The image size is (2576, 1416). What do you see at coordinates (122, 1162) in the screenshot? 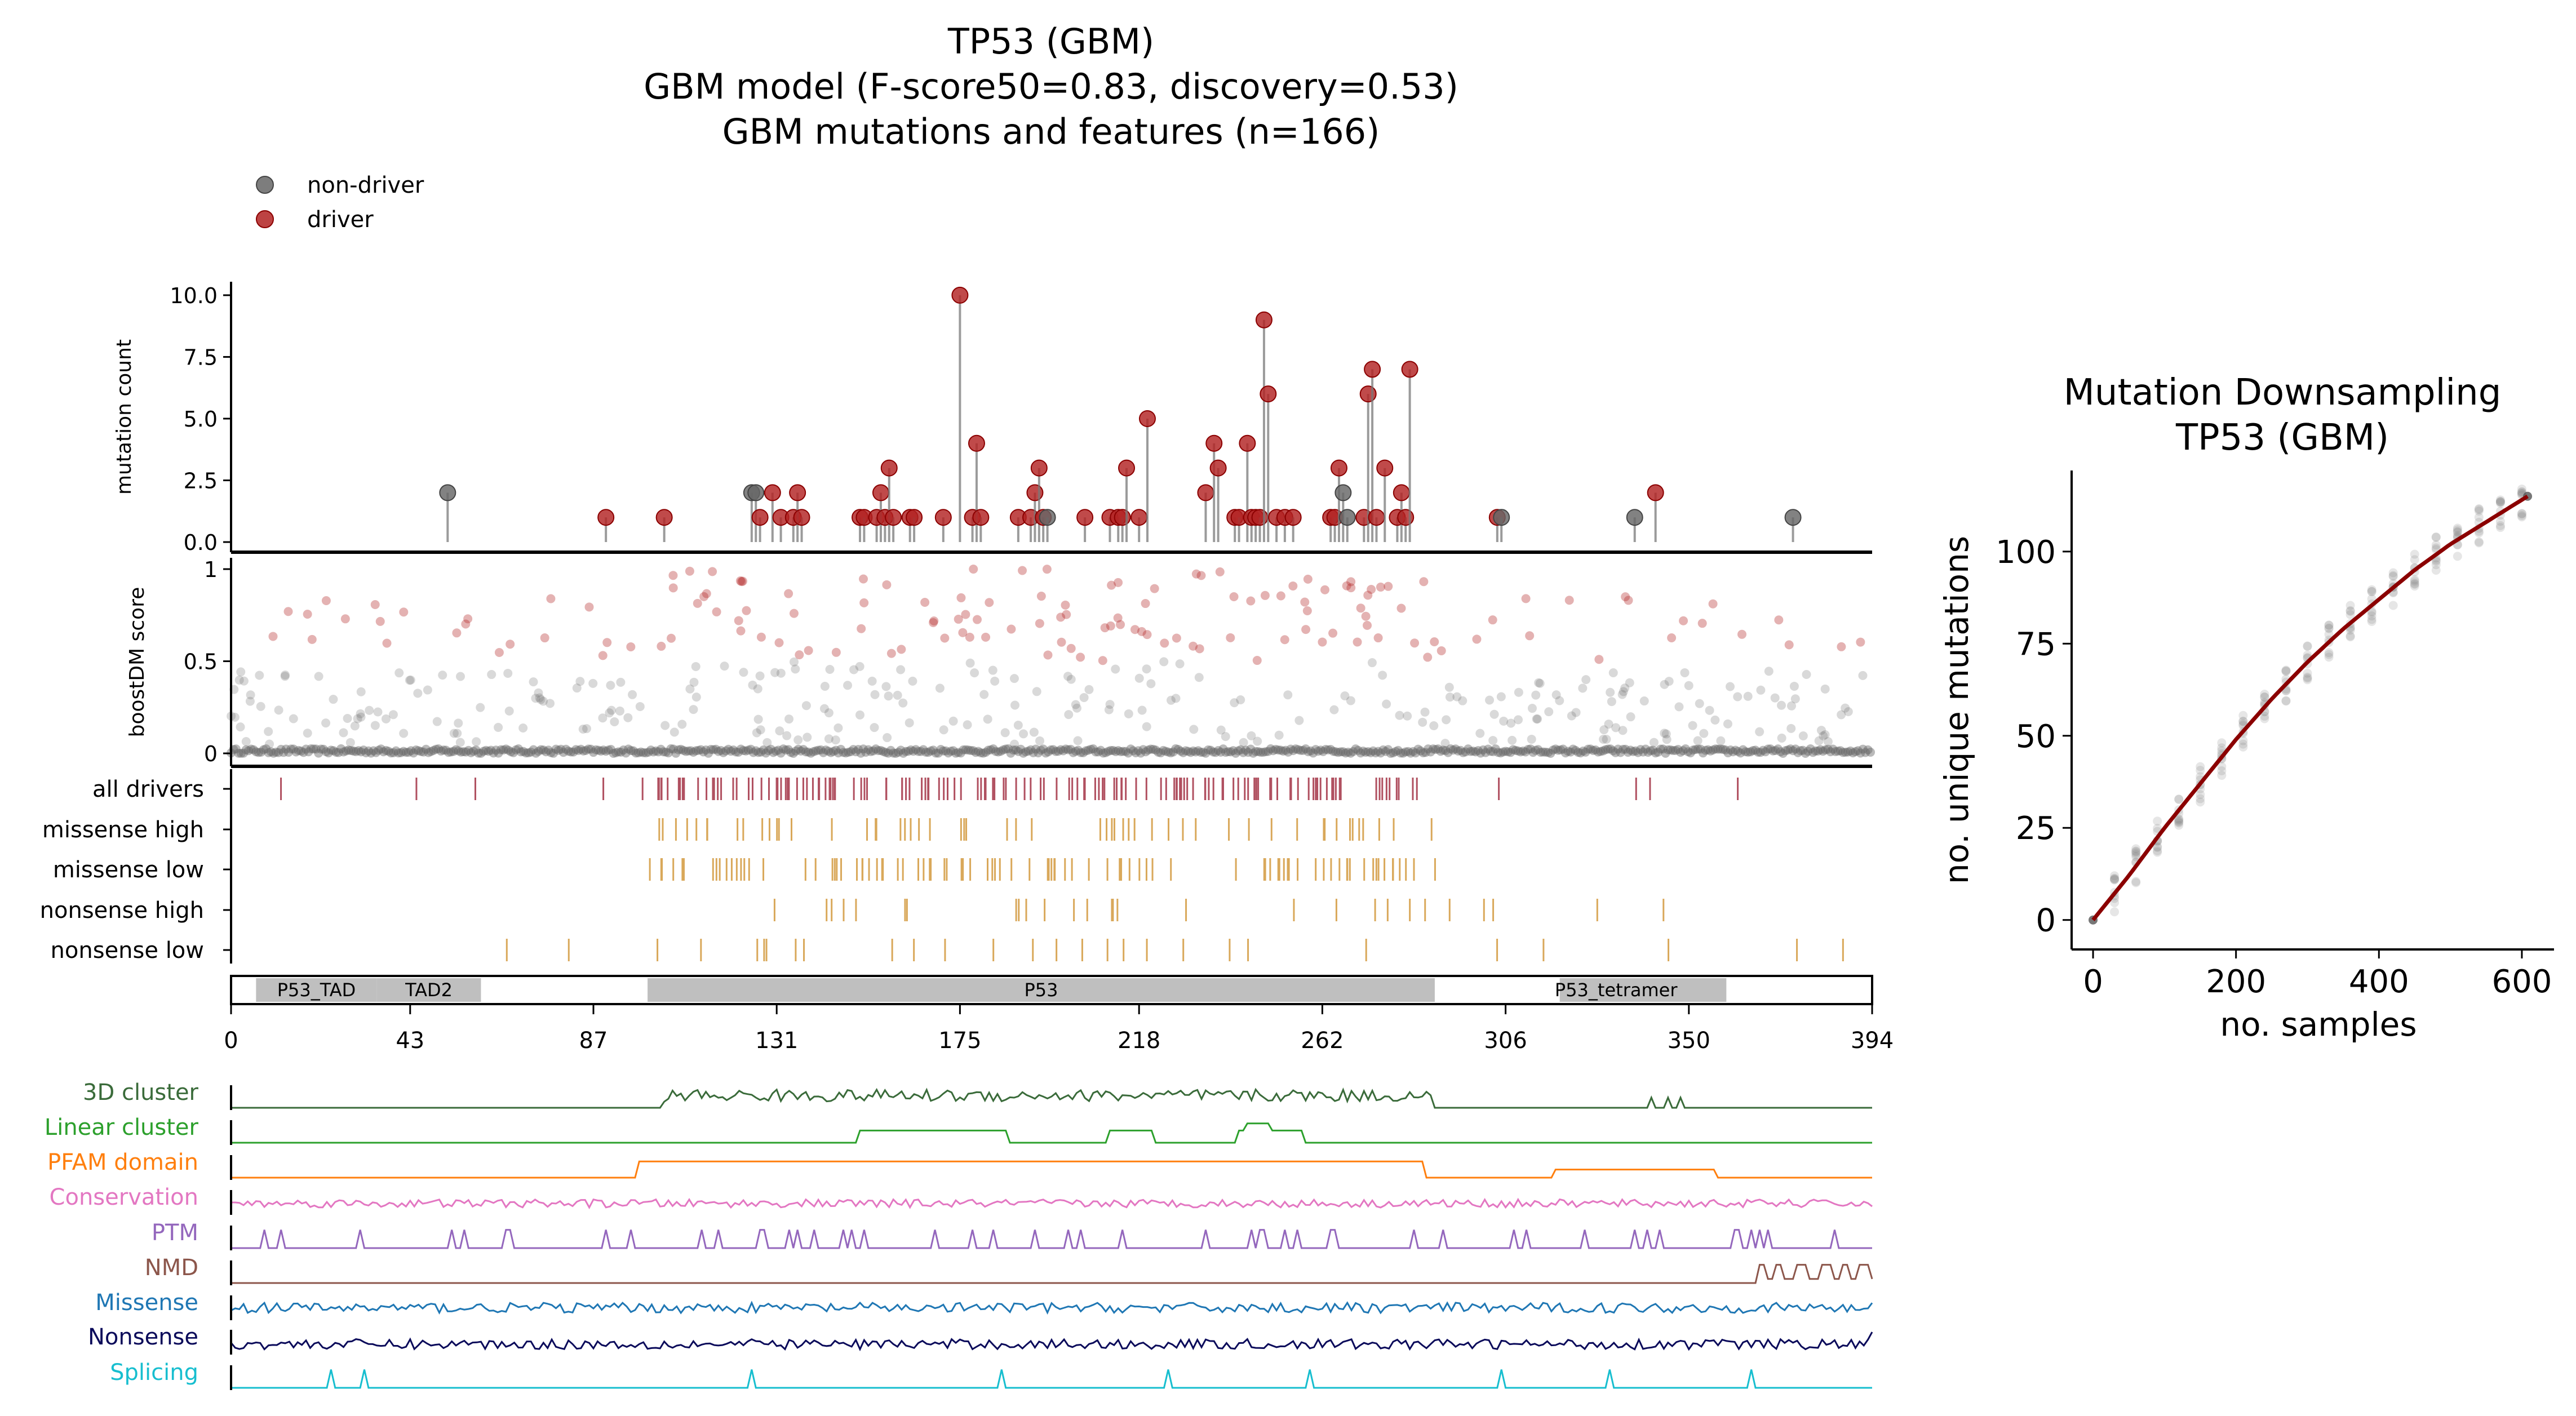
I see `feature-label: PFAM domain` at bounding box center [122, 1162].